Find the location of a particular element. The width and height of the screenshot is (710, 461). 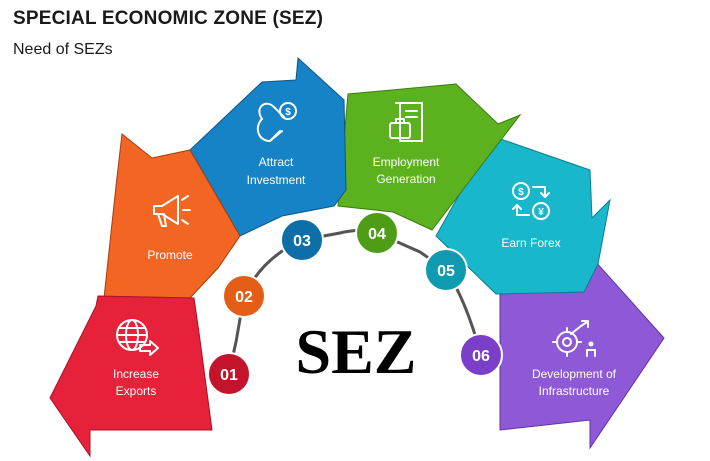

step-marker-06-number: 06 is located at coordinates (481, 356).